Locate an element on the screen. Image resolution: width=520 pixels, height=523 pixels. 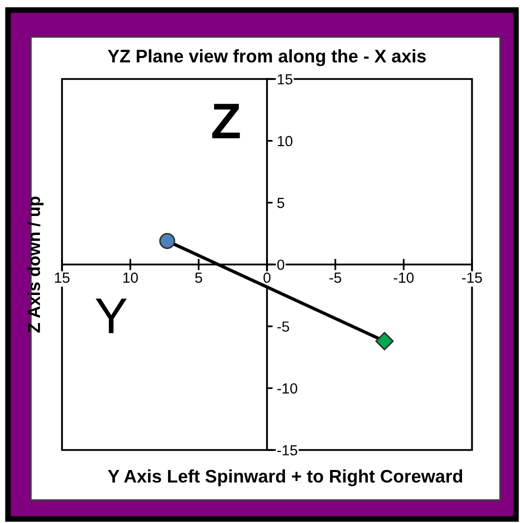
x-tick-label: 5 is located at coordinates (198, 277).